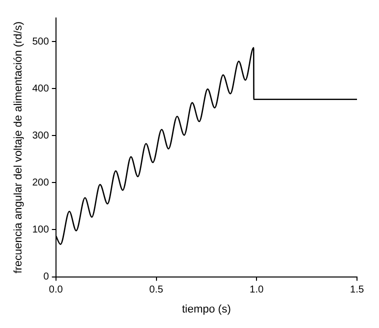 The height and width of the screenshot is (328, 379). Describe the element at coordinates (56, 290) in the screenshot. I see `x-tick-label: 0.0` at that location.